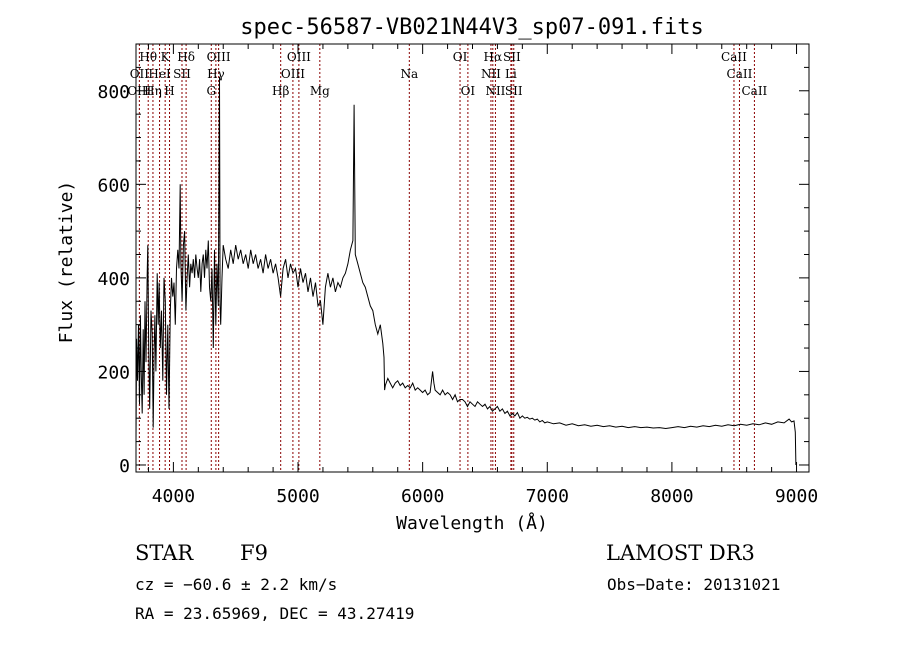  I want to click on x-tick-label: 8000, so click(671, 496).